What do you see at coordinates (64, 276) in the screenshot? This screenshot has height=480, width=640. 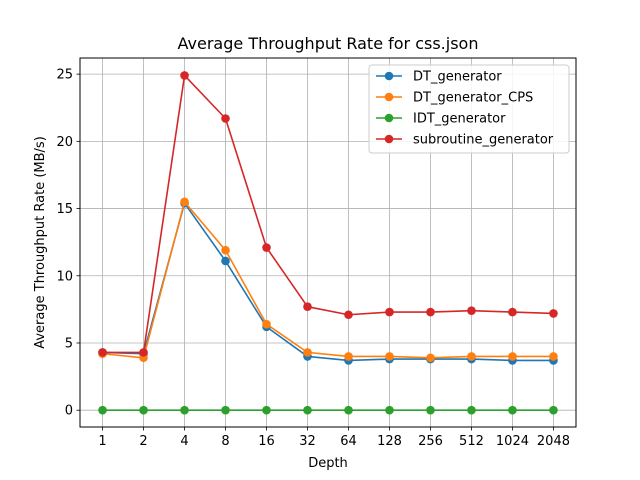 I see `y-tick-label: 10` at bounding box center [64, 276].